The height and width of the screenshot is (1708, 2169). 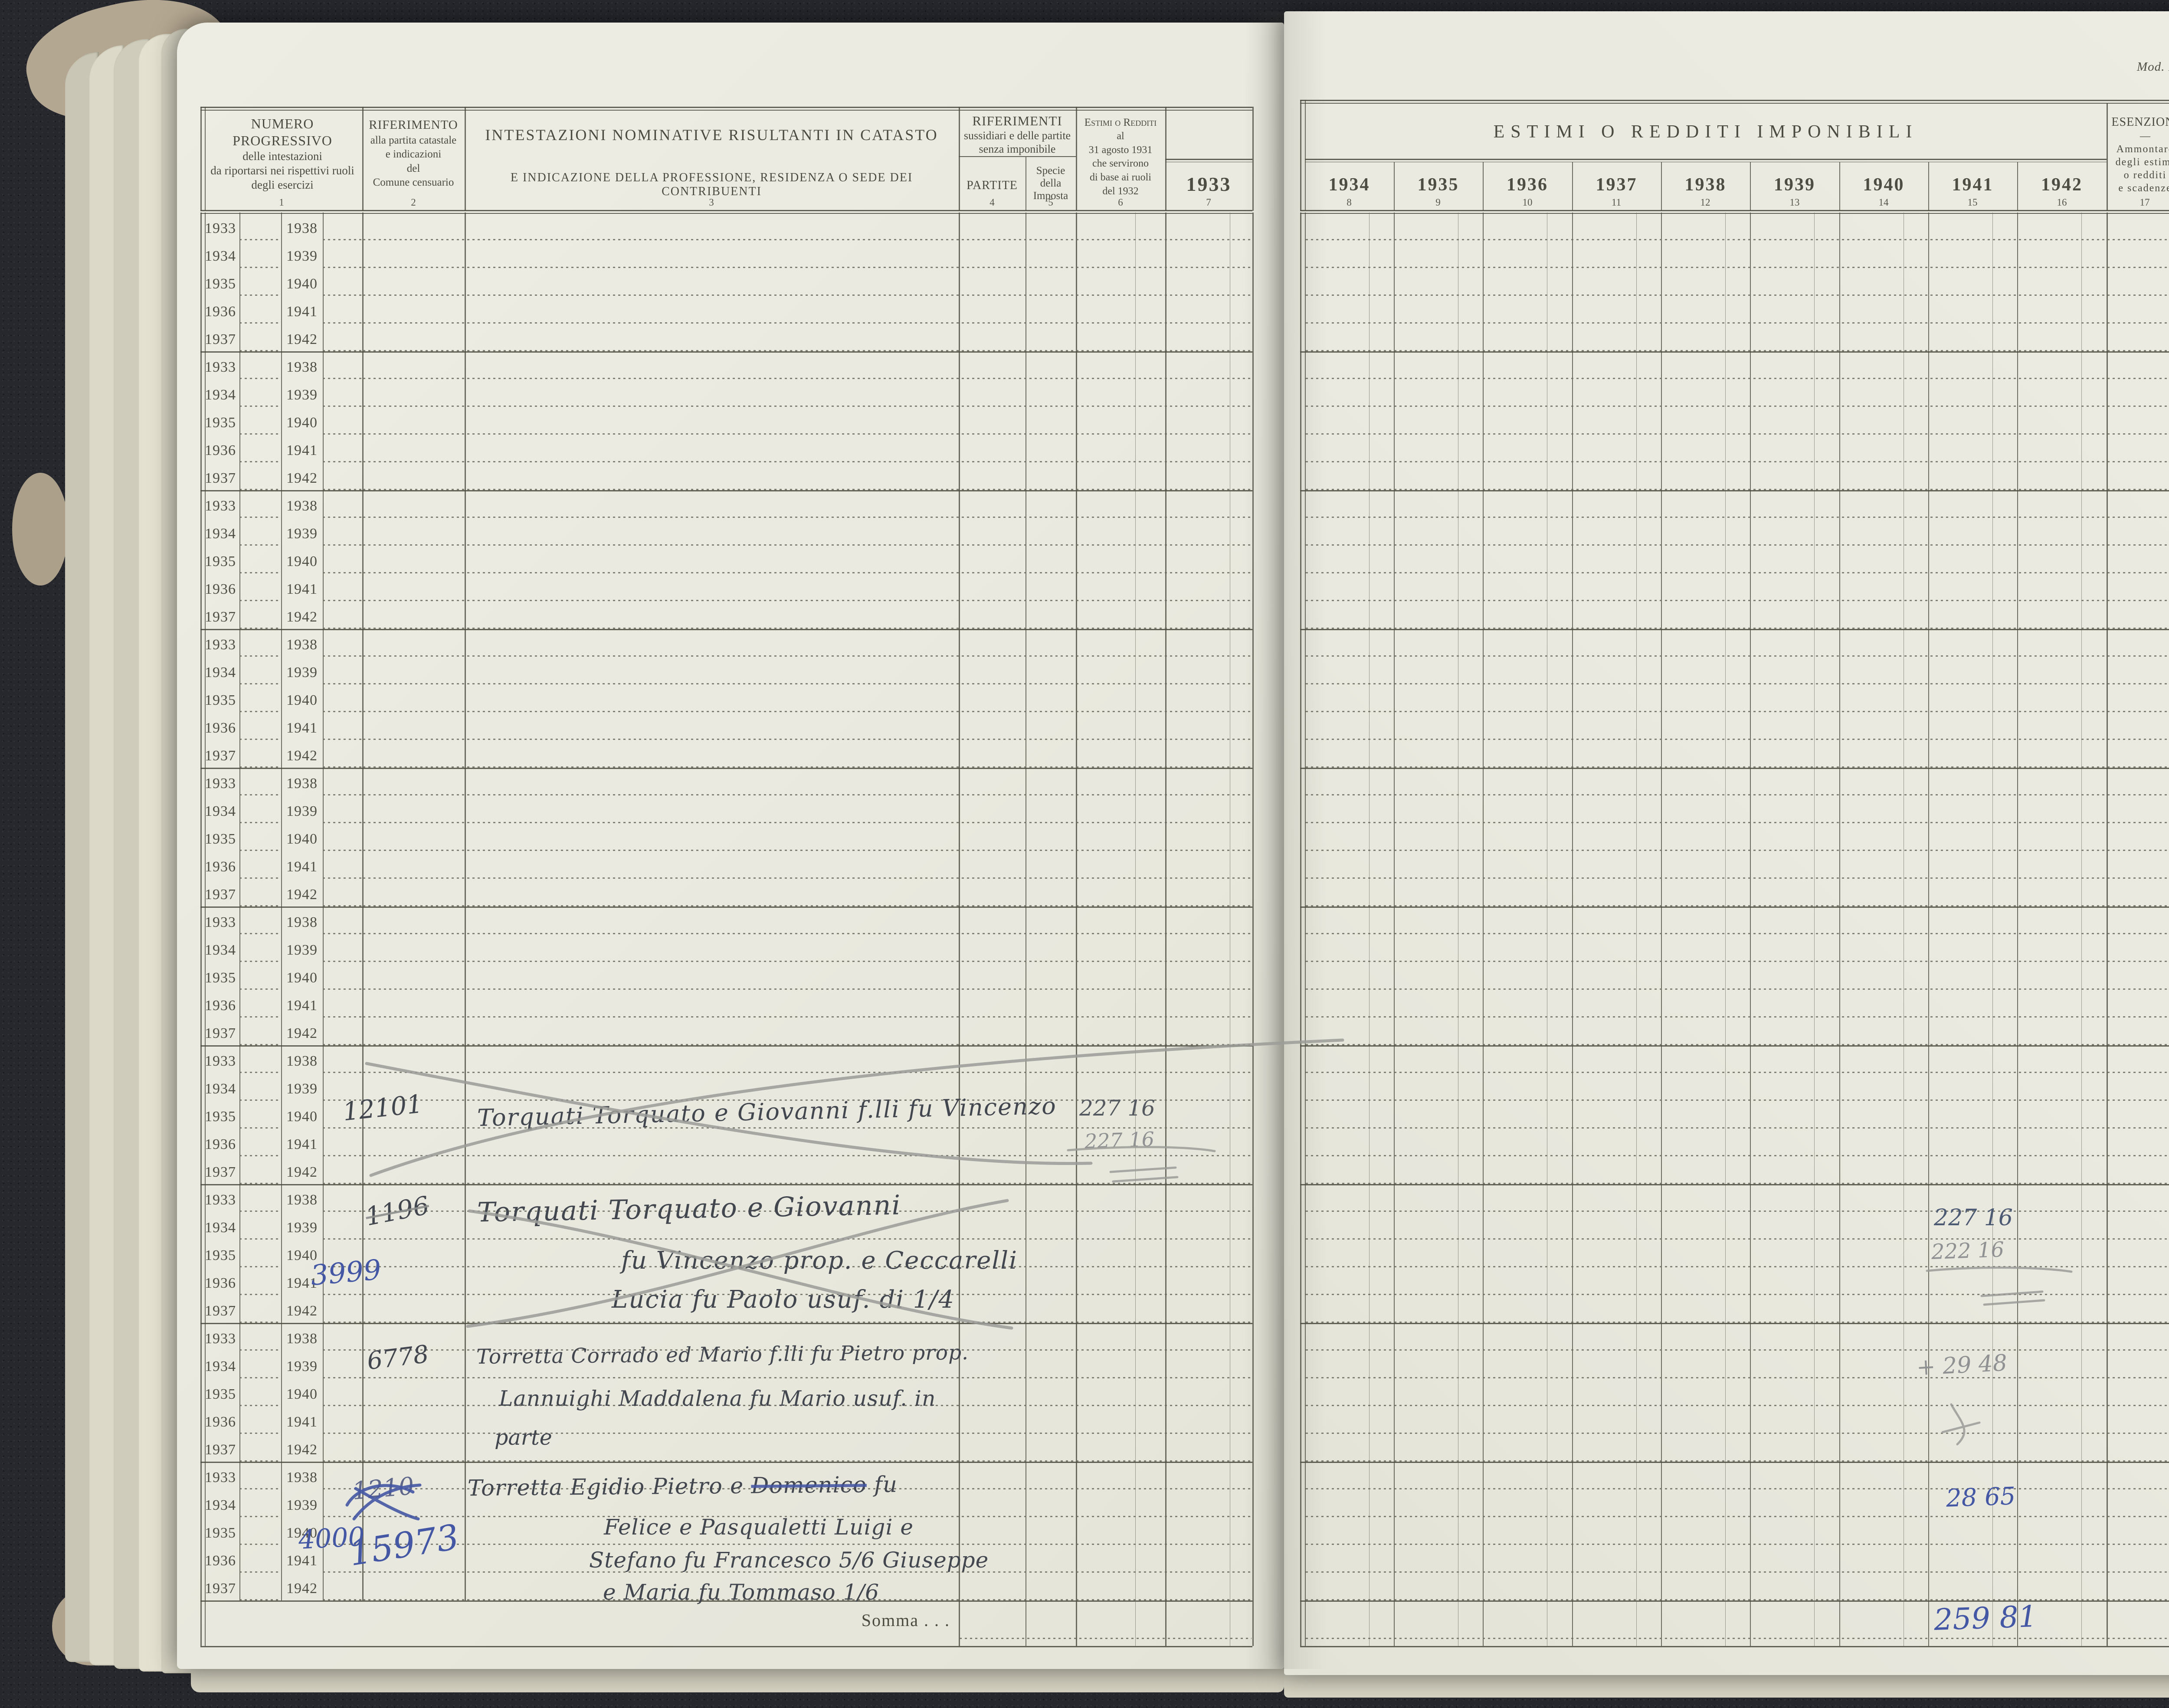 I want to click on page-under-edge-bottom-left, so click(x=737, y=1678).